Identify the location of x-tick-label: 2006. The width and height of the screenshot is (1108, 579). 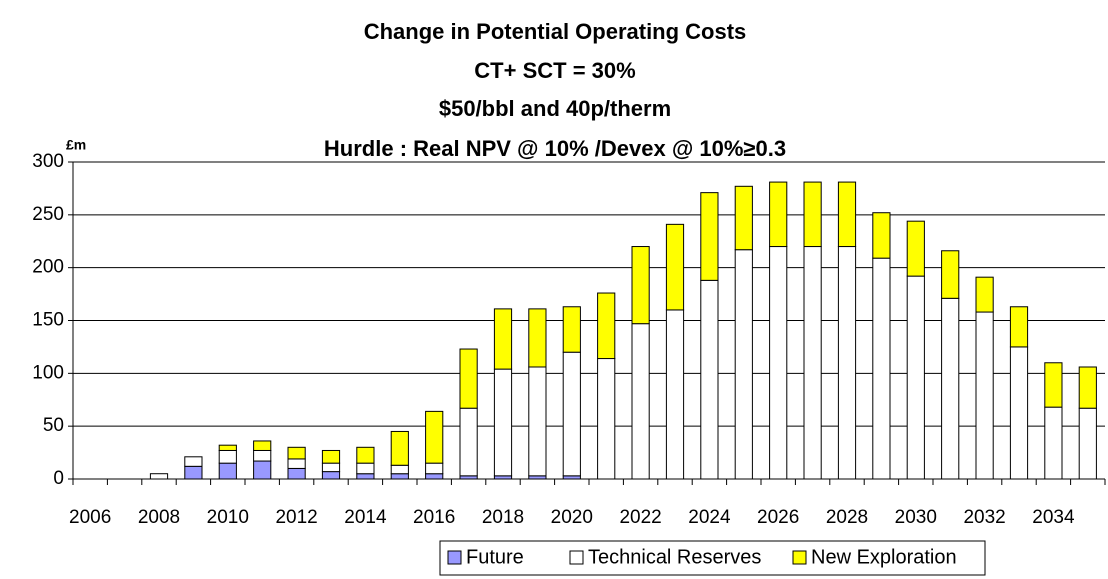
(90, 517).